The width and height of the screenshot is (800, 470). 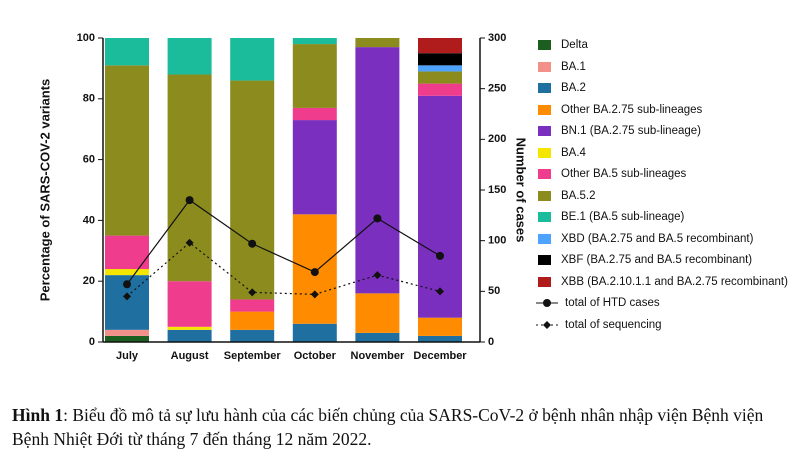 What do you see at coordinates (497, 89) in the screenshot?
I see `y2-tick-label: 250` at bounding box center [497, 89].